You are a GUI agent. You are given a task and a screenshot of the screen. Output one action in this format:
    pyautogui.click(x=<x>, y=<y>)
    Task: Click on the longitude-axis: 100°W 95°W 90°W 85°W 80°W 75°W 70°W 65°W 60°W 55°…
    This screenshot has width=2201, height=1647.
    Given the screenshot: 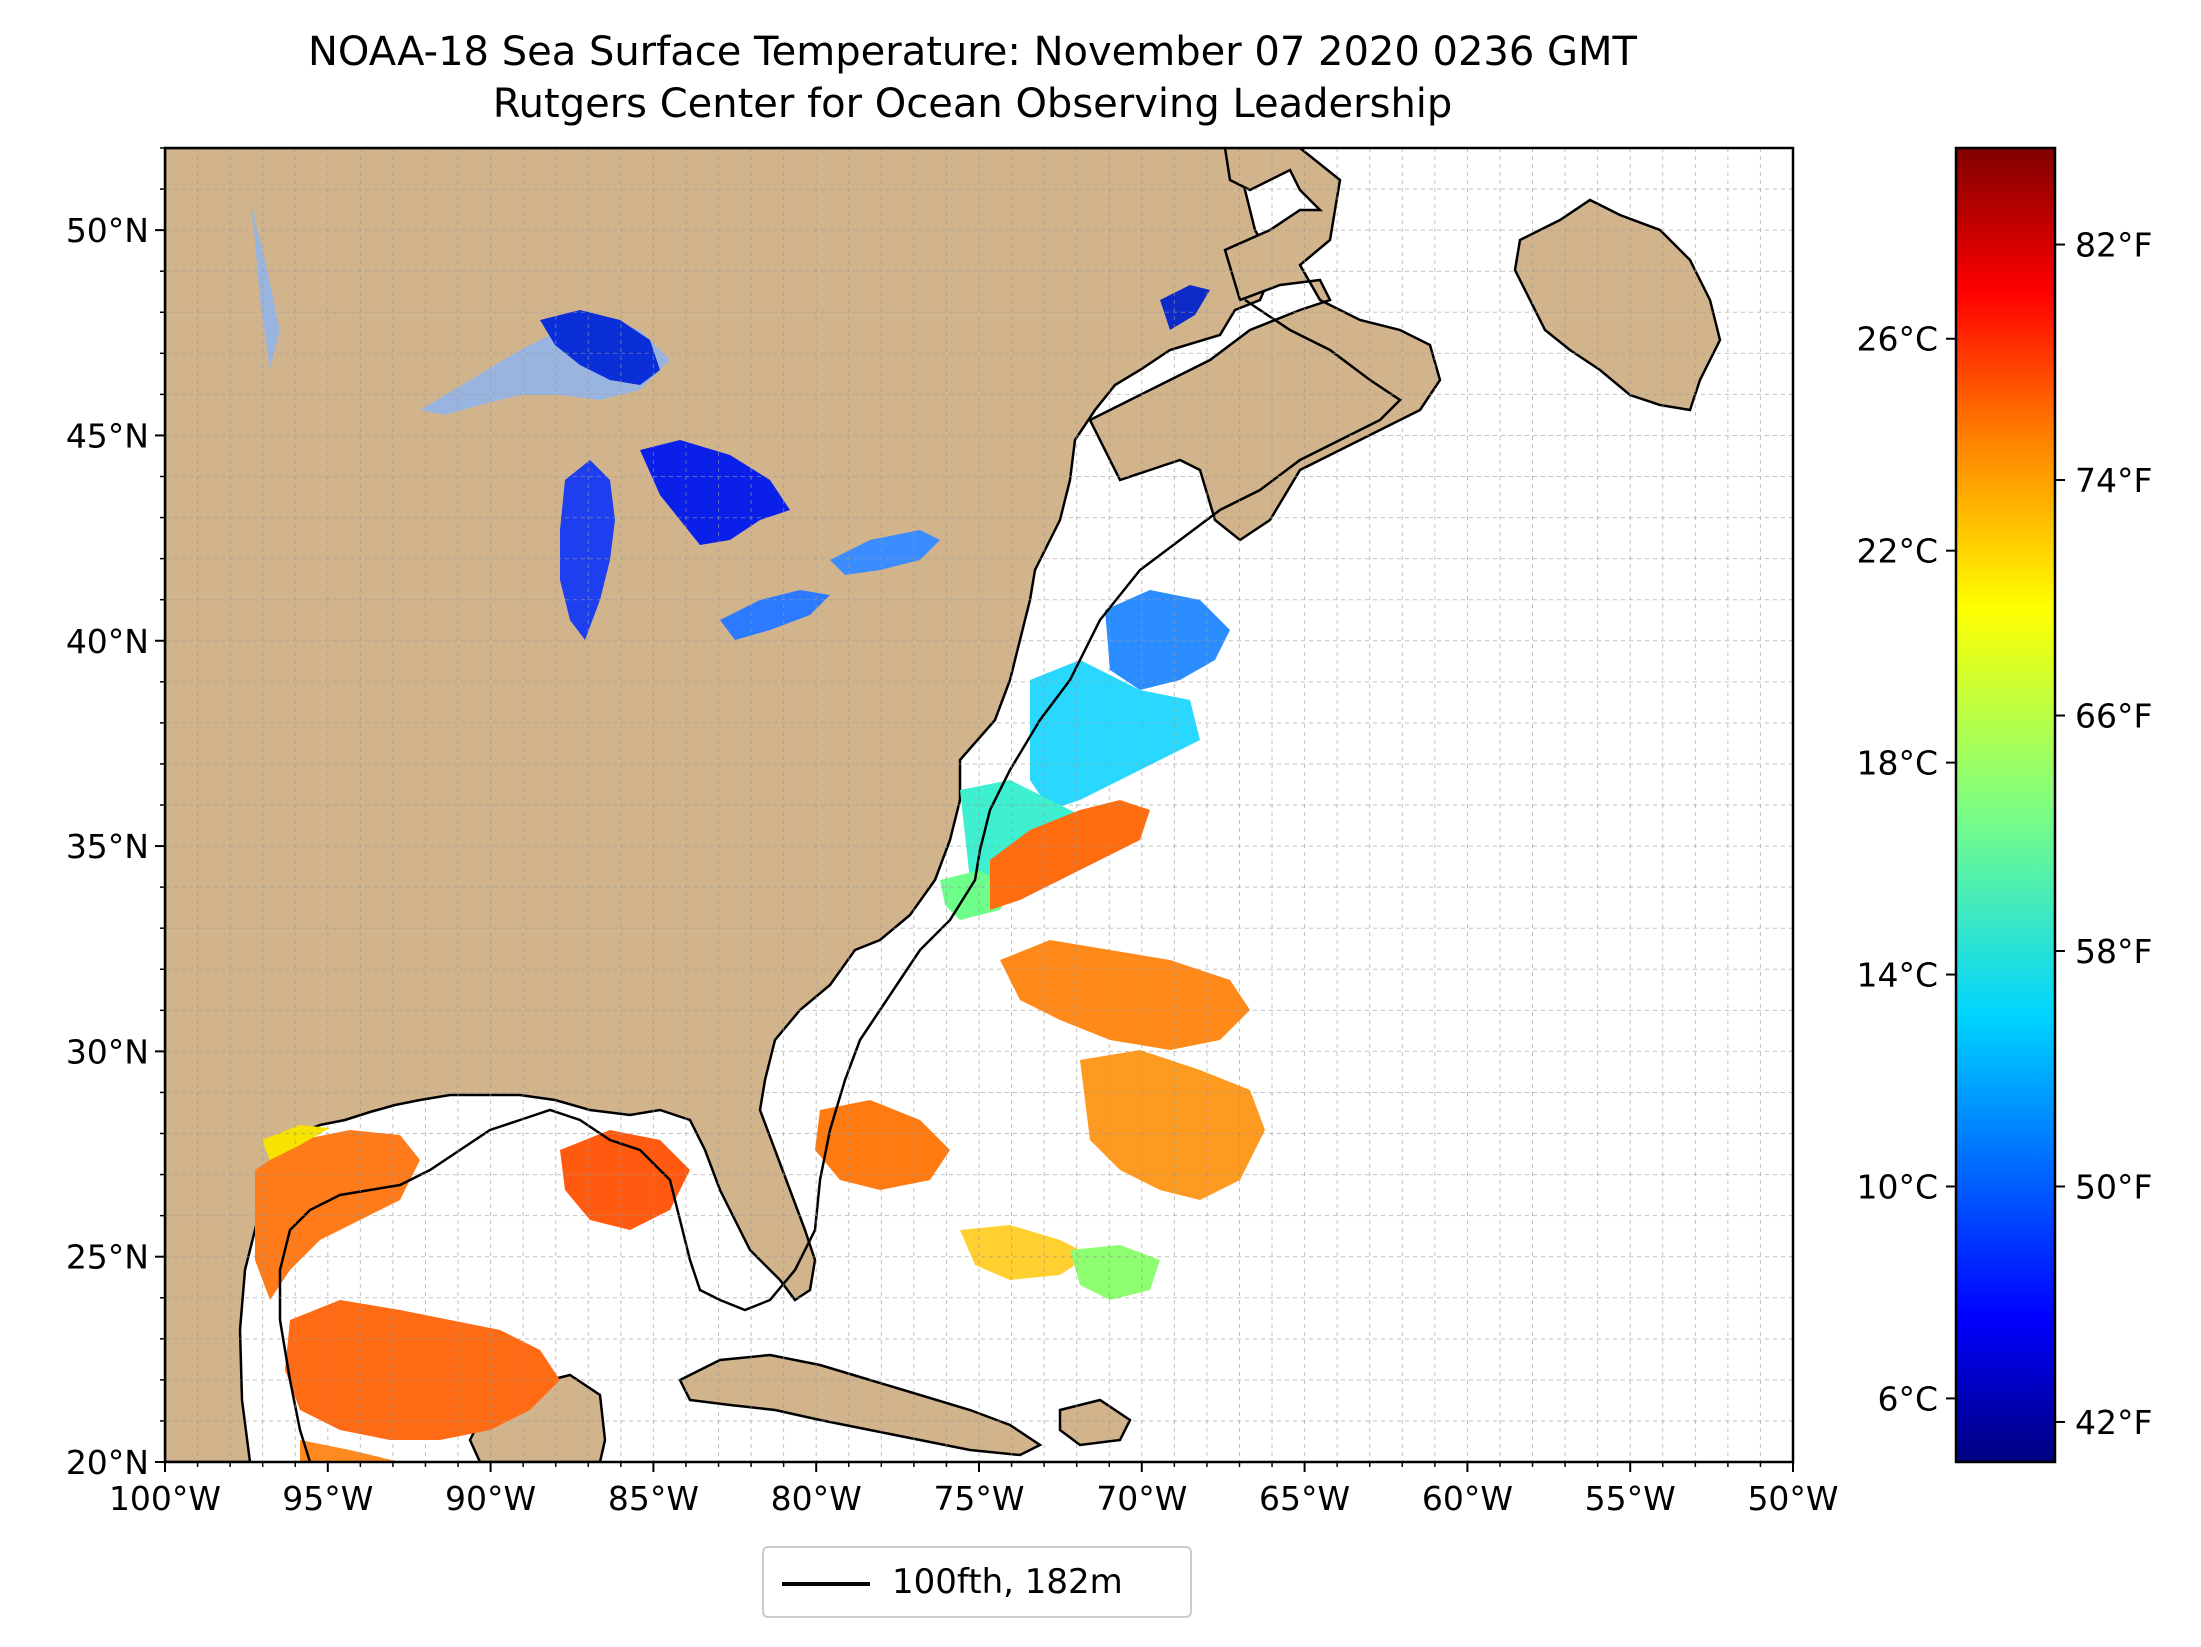 What is the action you would take?
    pyautogui.click(x=974, y=1490)
    